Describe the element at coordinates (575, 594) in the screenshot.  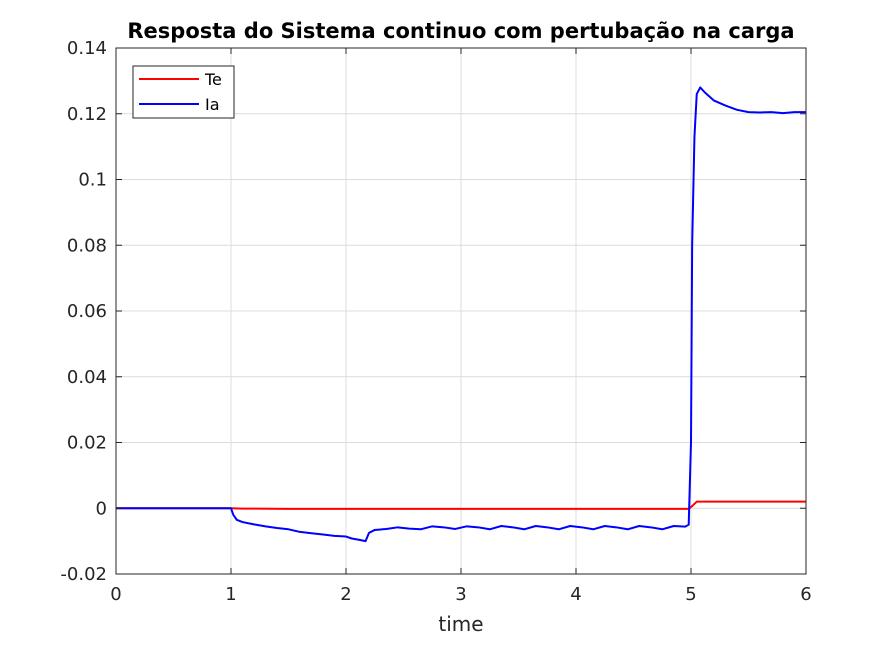
I see `x-tick-label: 4` at that location.